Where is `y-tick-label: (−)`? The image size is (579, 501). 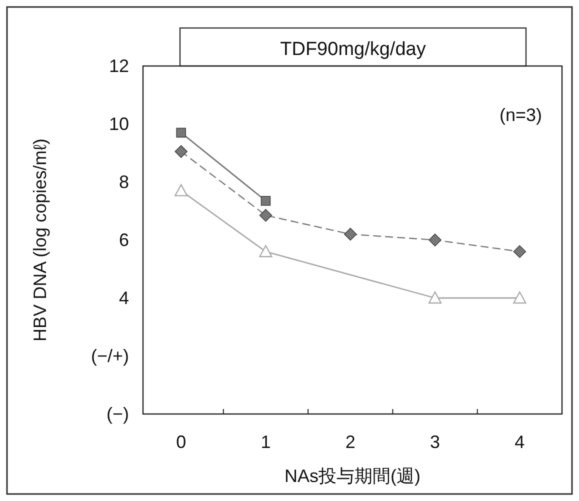 y-tick-label: (−) is located at coordinates (117, 414).